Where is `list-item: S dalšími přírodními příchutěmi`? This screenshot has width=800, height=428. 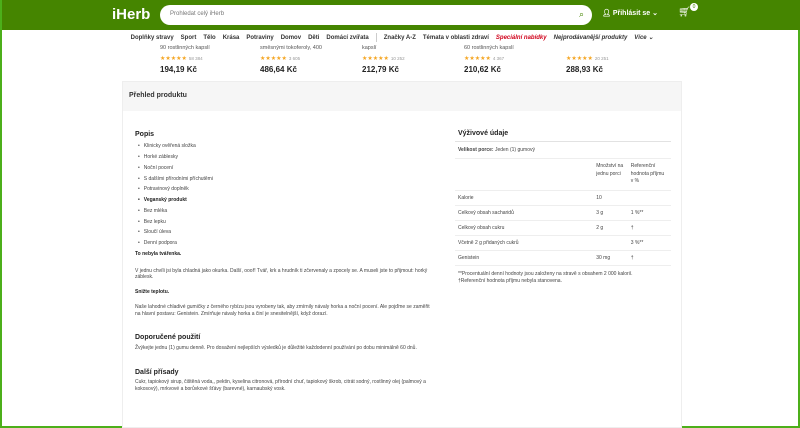 list-item: S dalšími přírodními příchutěmi is located at coordinates (284, 179).